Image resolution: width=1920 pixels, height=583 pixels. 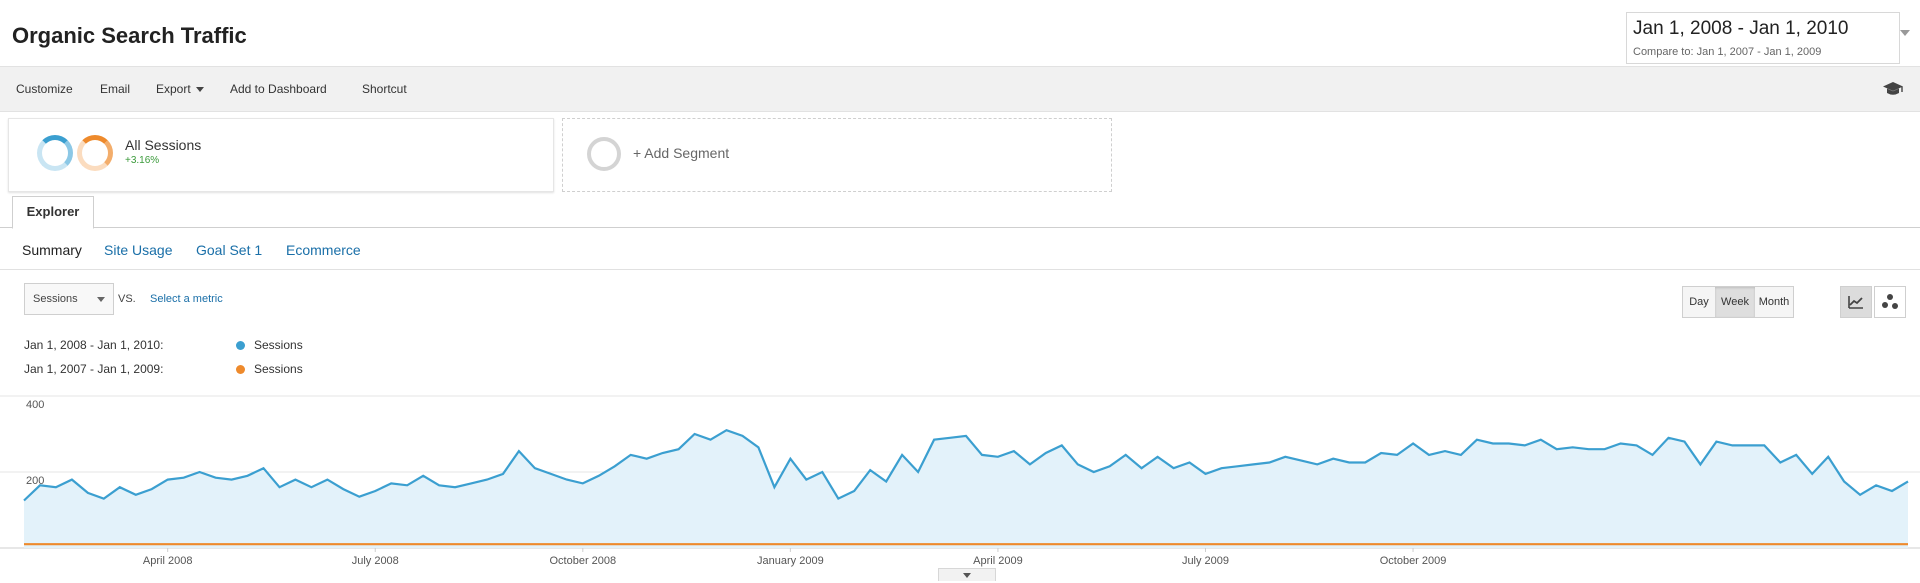 I want to click on motion-chart-icon, so click(x=1890, y=301).